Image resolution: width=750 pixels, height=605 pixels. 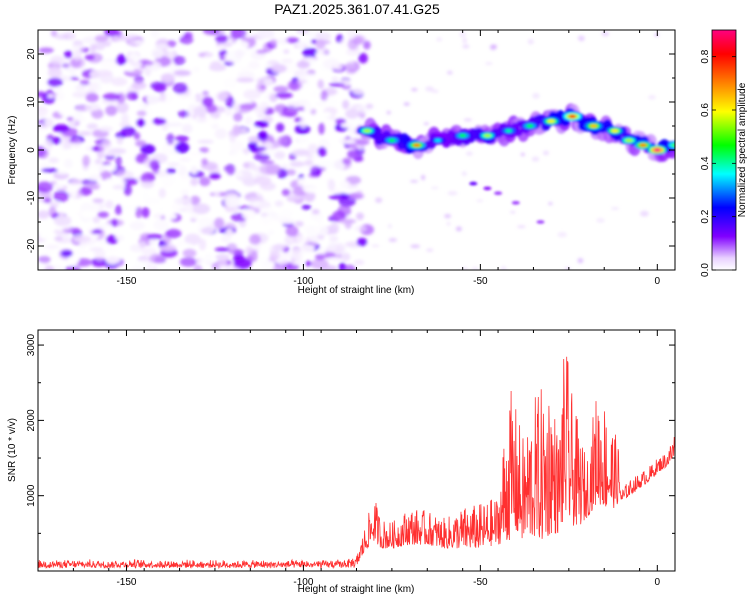 I want to click on figure-title: PAZ1.2025.361.07.41.G25, so click(x=357, y=9).